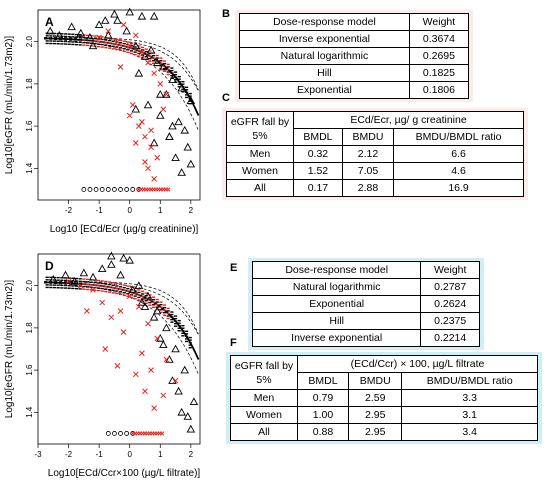 The width and height of the screenshot is (550, 489). Describe the element at coordinates (129, 210) in the screenshot. I see `x-tick-label: 0` at that location.